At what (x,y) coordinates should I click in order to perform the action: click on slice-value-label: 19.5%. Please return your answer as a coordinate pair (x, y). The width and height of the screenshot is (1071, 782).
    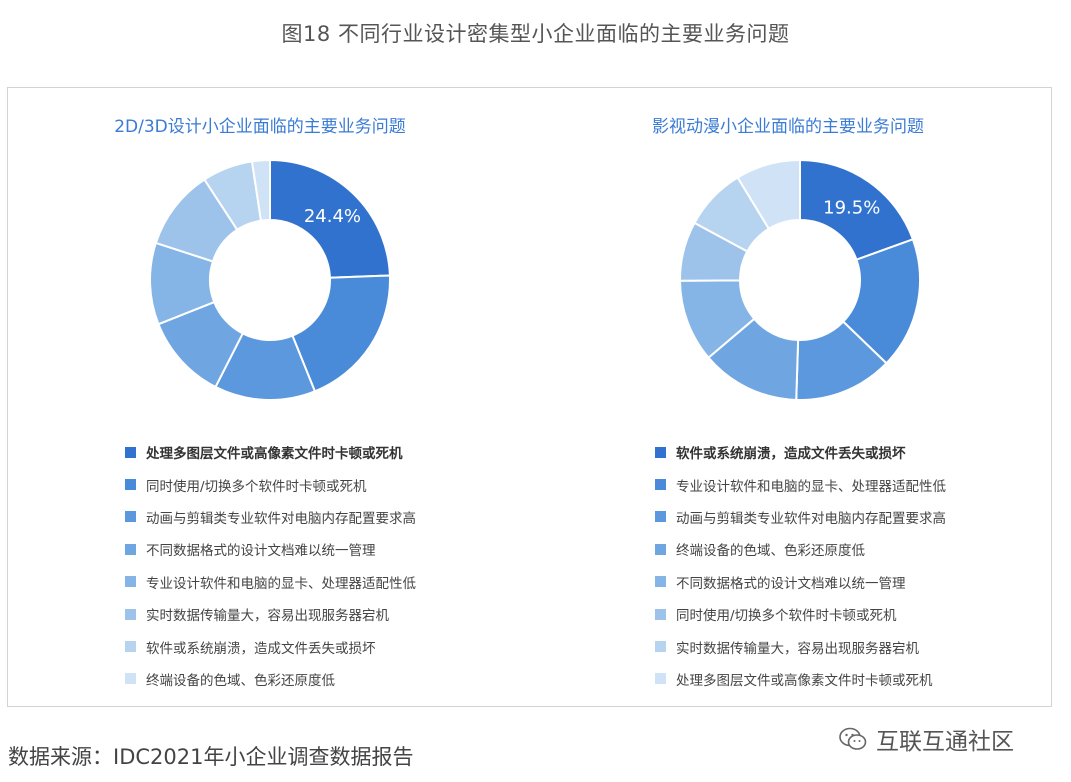
    Looking at the image, I should click on (851, 207).